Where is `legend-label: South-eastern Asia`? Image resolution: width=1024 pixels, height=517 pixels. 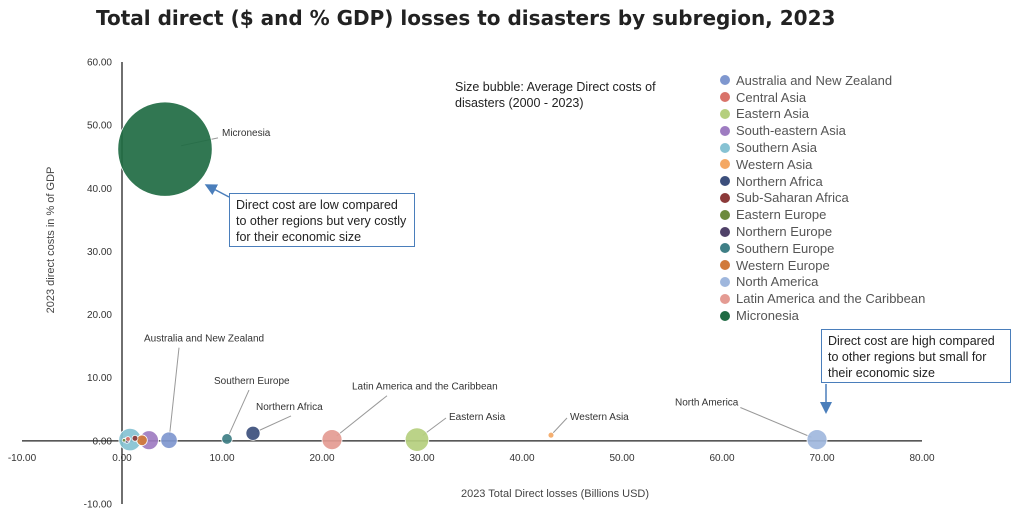
legend-label: South-eastern Asia is located at coordinates (791, 131).